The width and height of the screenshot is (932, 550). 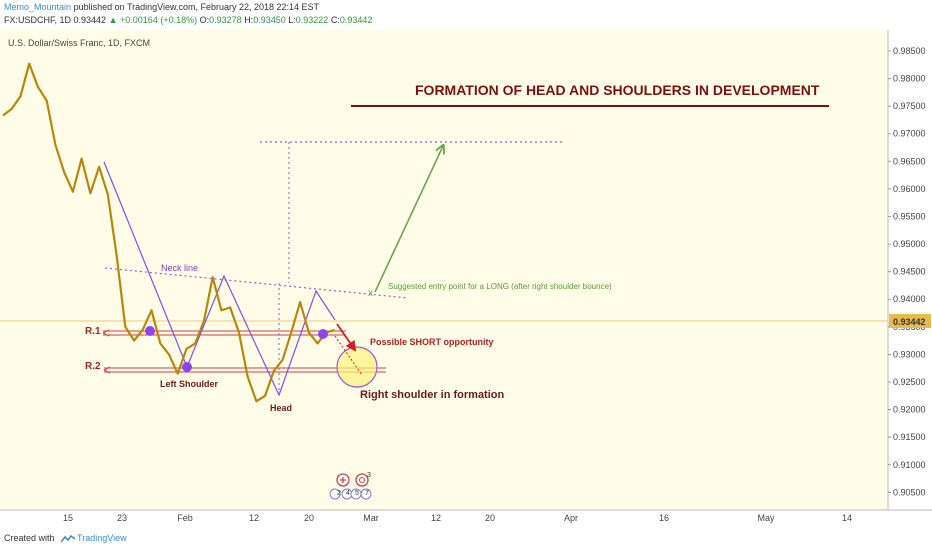 What do you see at coordinates (113, 20) in the screenshot?
I see `up-arrow-icon: ▲` at bounding box center [113, 20].